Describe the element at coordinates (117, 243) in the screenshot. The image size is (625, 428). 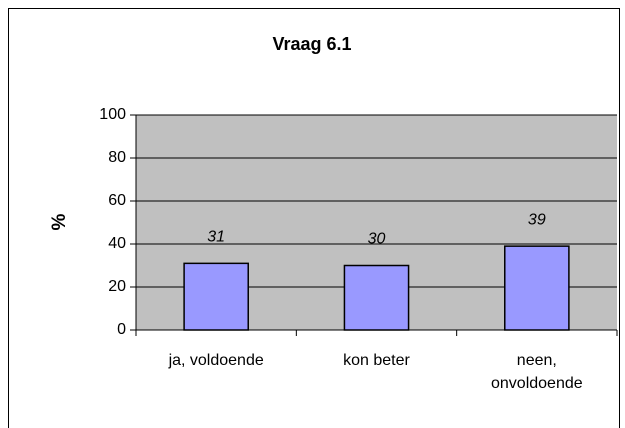
I see `y-tick-label: 40` at that location.